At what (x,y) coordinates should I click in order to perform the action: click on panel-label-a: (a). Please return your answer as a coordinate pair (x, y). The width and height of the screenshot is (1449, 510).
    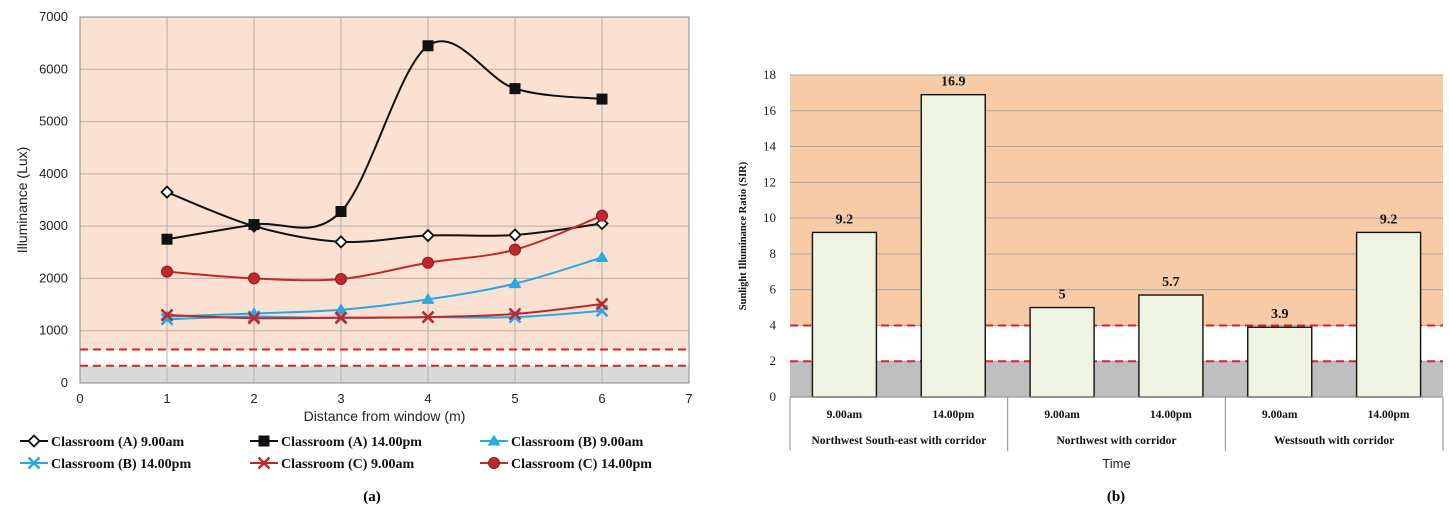
    Looking at the image, I should click on (372, 497).